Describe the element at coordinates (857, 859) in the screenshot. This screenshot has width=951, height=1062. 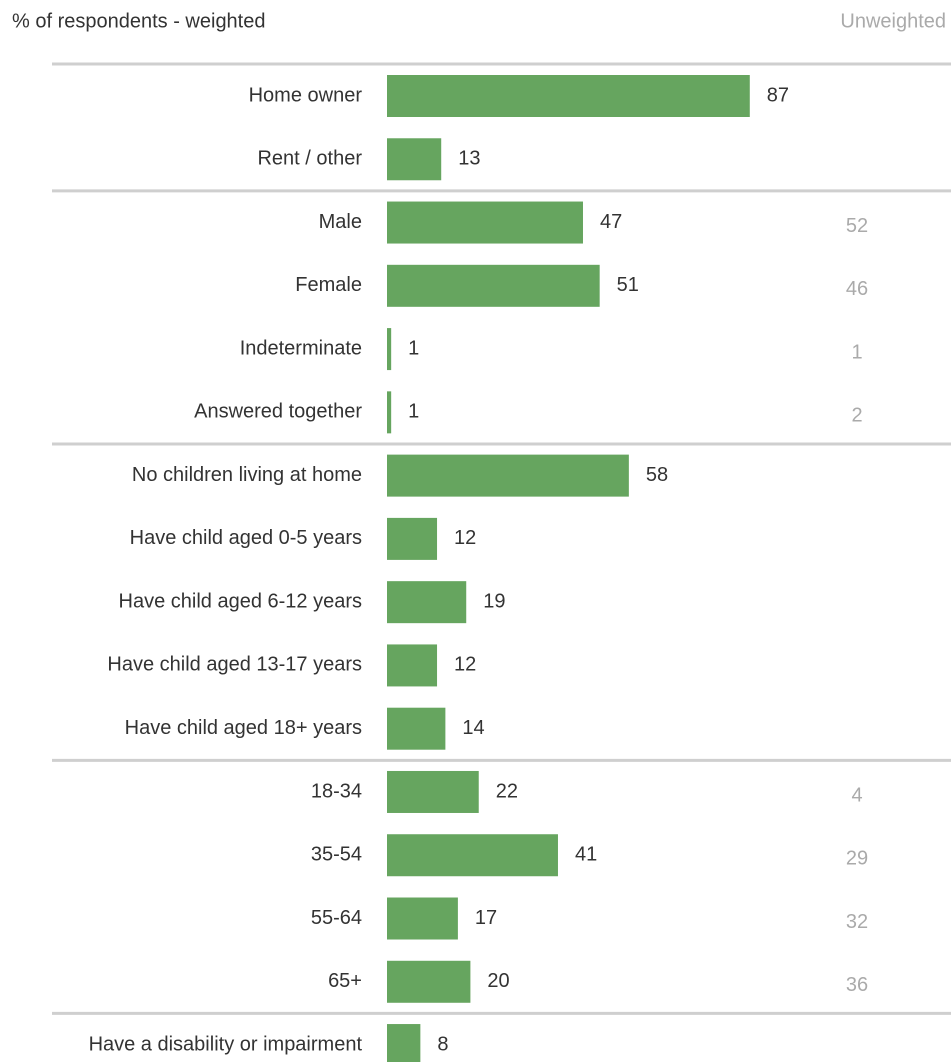
I see `unweighted-label: 29` at that location.